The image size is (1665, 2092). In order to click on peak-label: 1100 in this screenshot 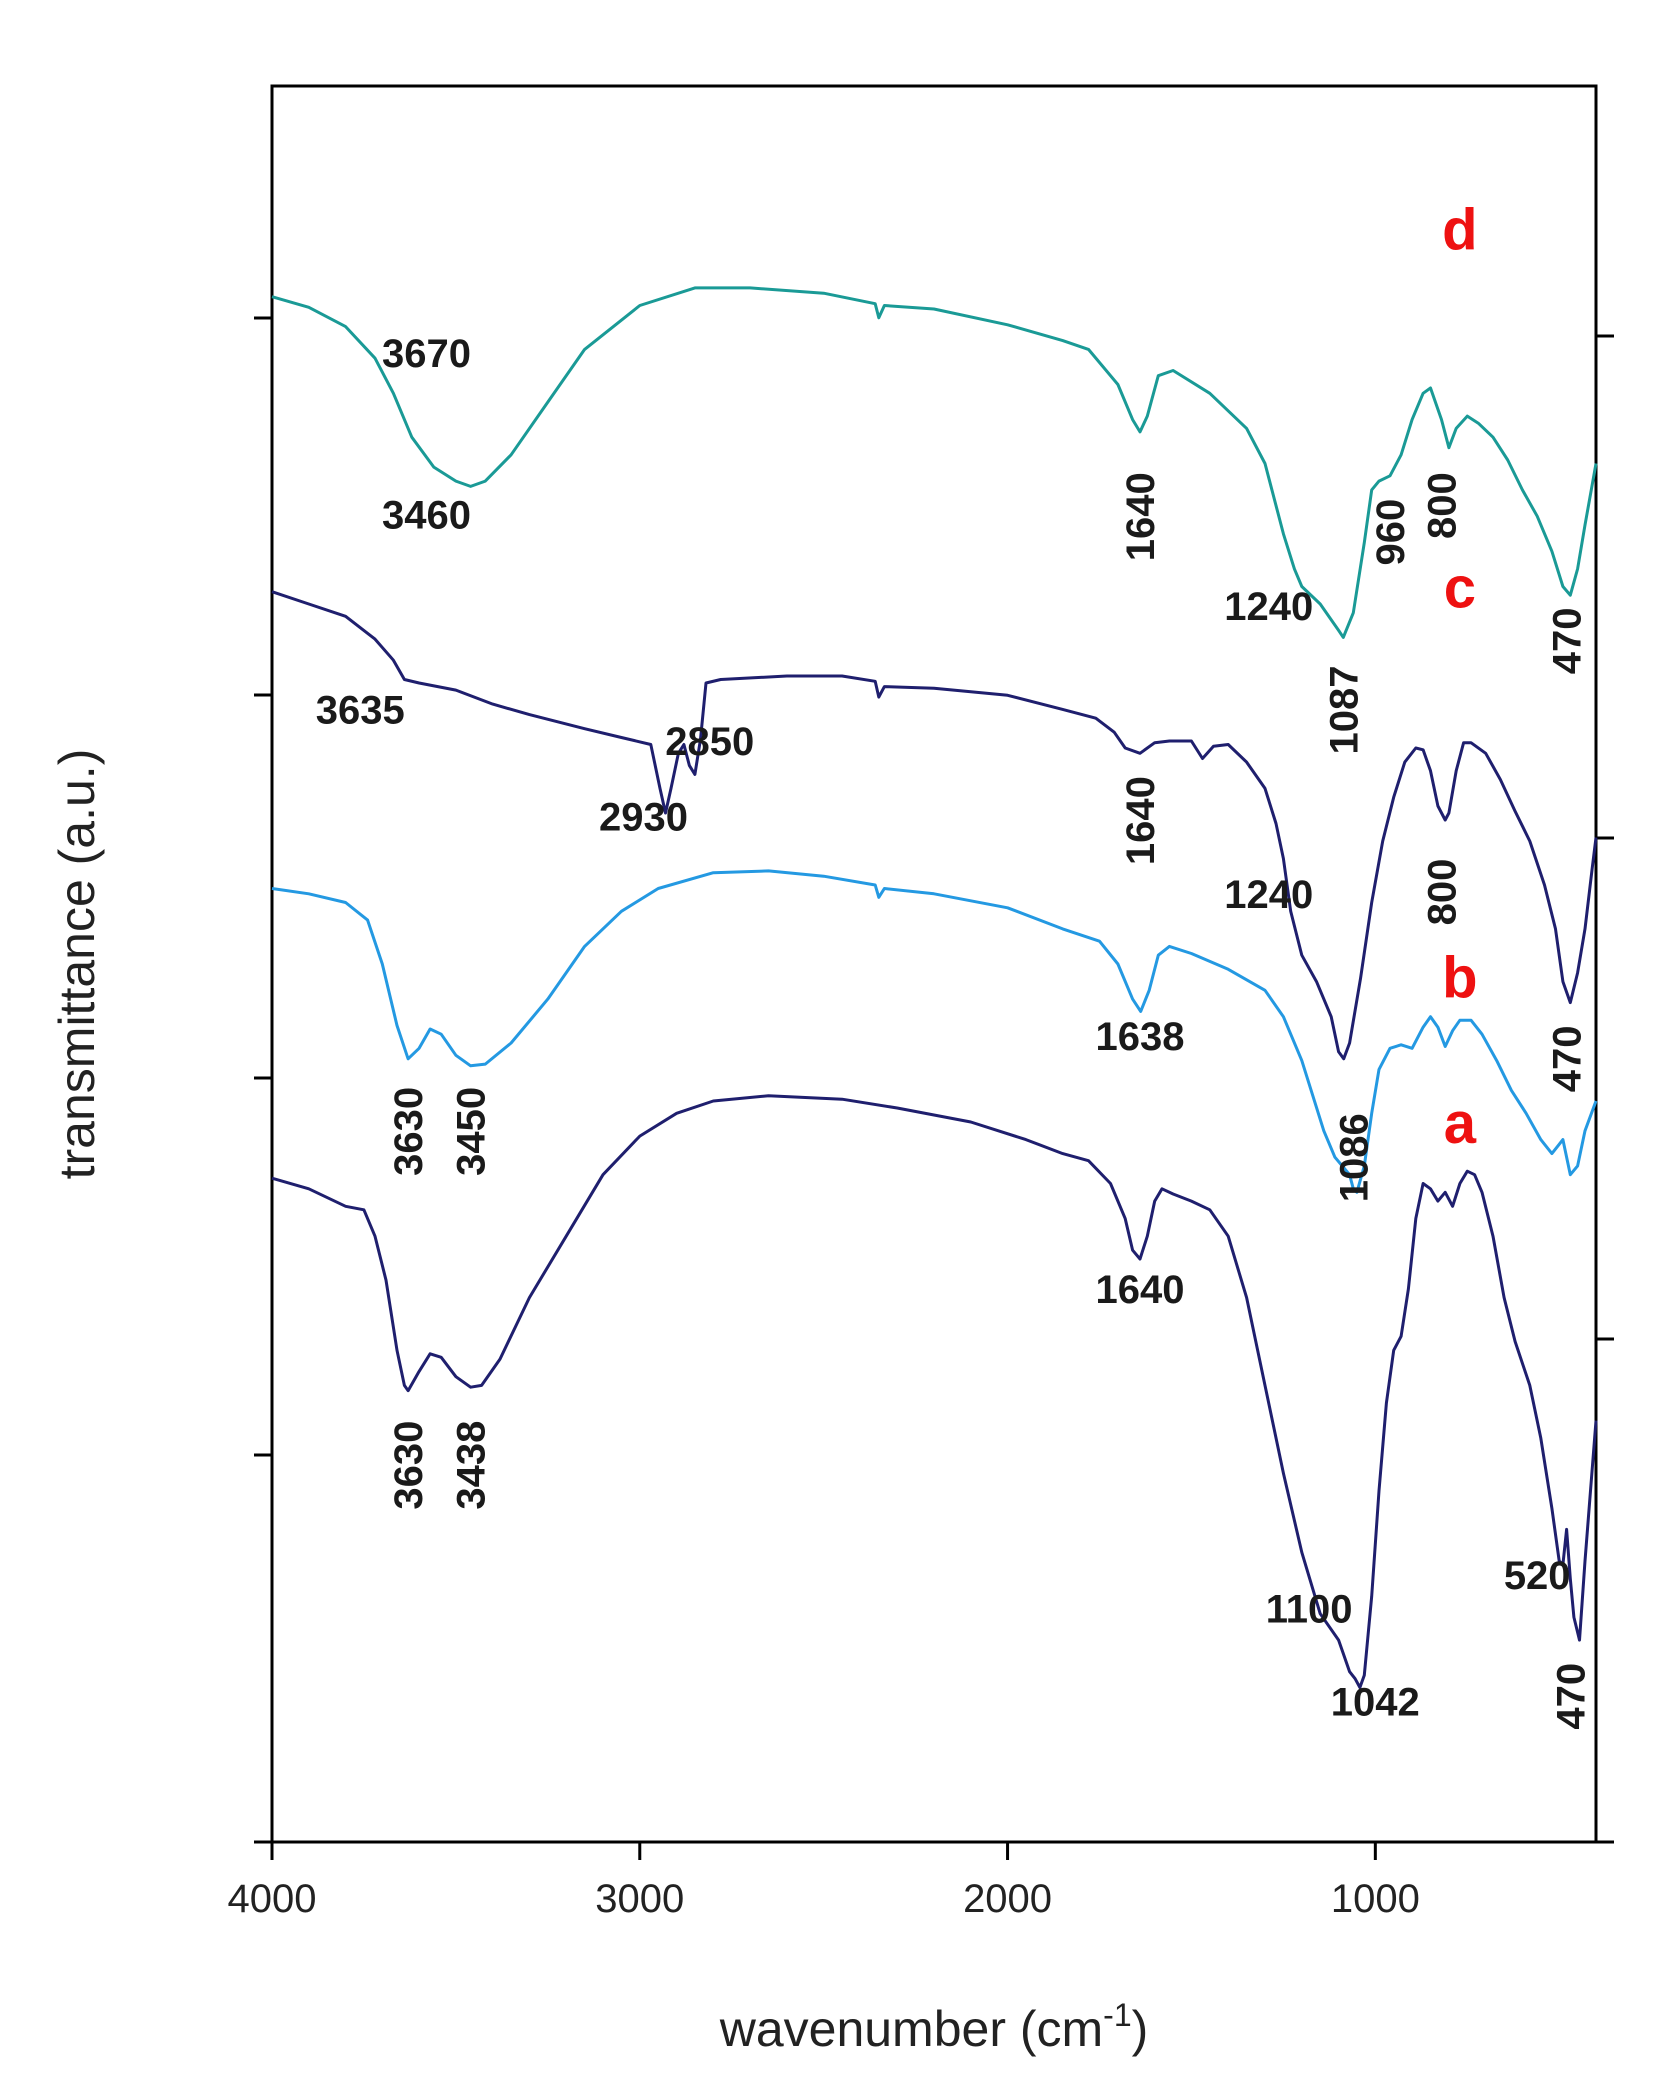, I will do `click(1309, 1610)`.